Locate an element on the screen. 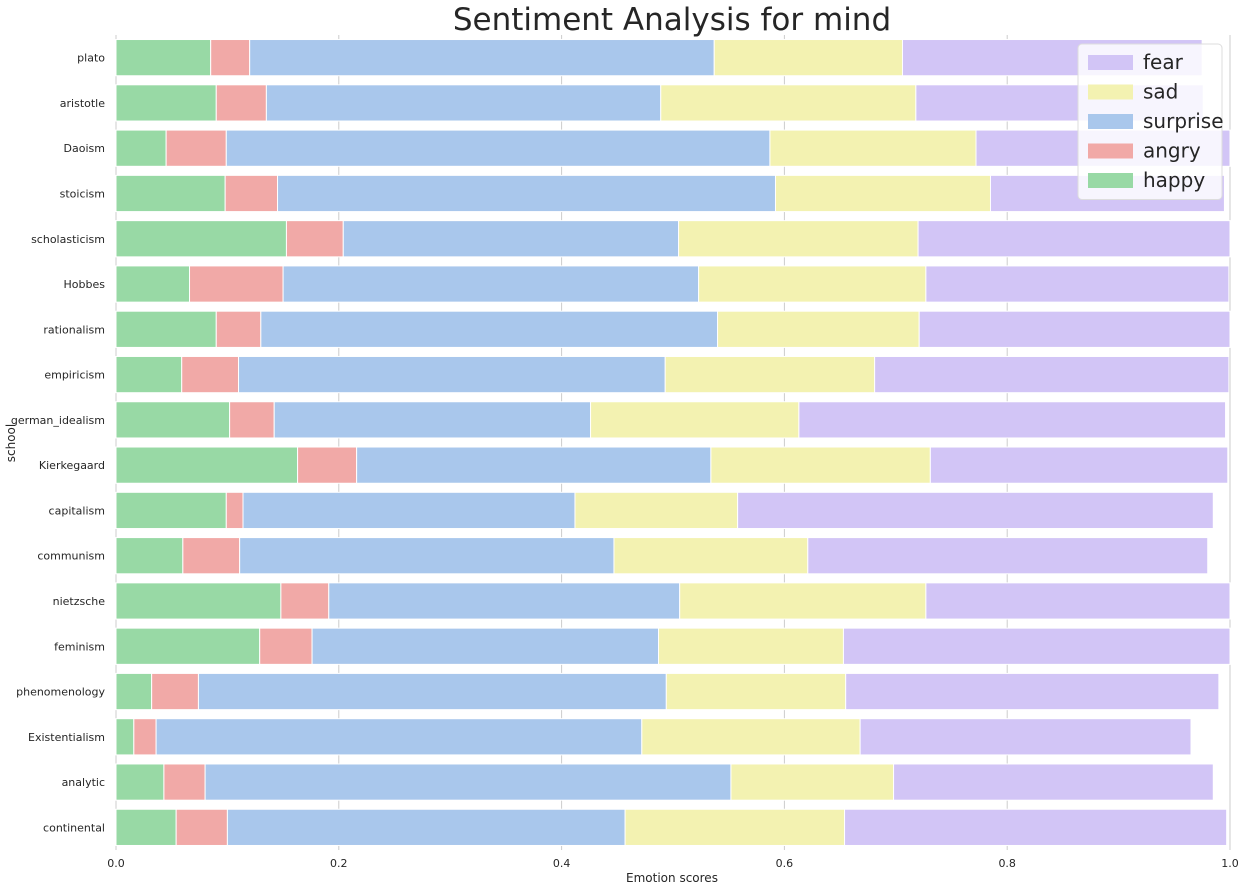 This screenshot has height=891, width=1245. legend-frame is located at coordinates (1150, 121).